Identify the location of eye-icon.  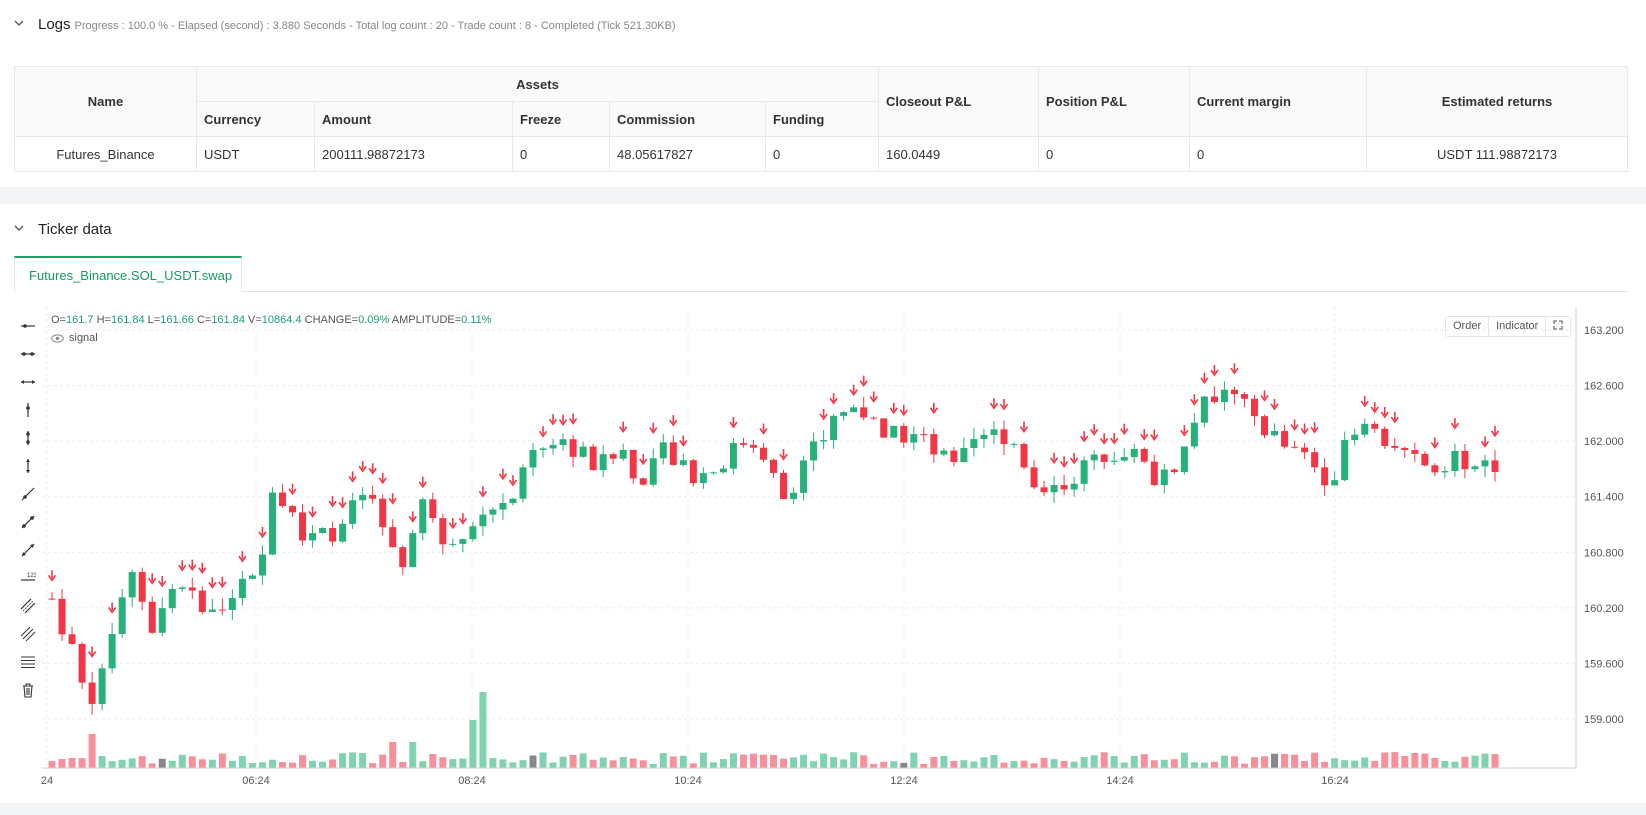
(57, 338).